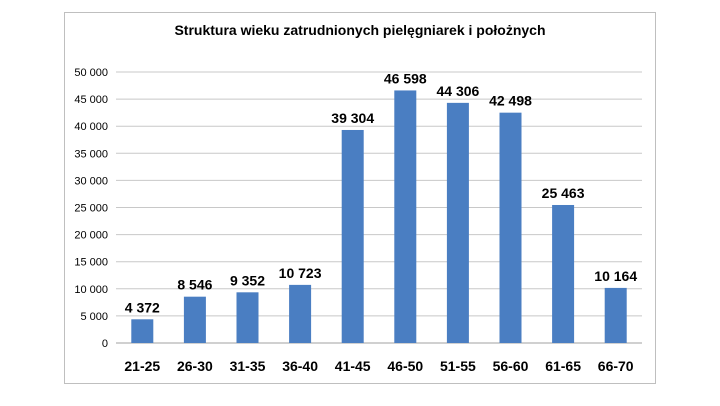 Image resolution: width=720 pixels, height=406 pixels. I want to click on x-category-label: 61-65, so click(563, 366).